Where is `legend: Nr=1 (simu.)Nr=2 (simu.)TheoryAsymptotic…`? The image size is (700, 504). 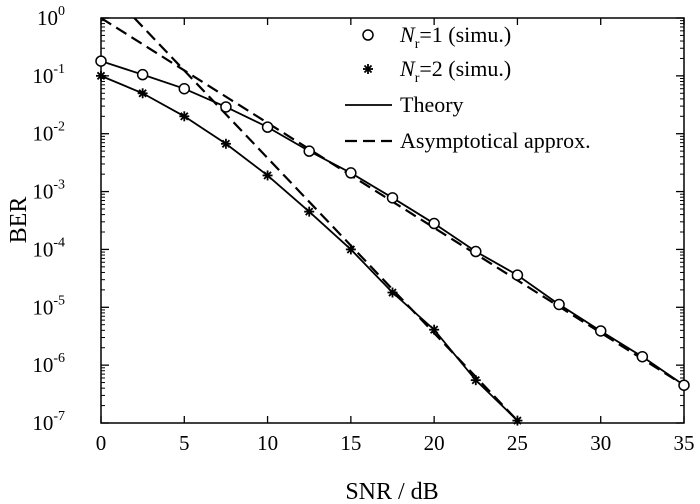
legend: Nr=1 (simu.)Nr=2 (simu.)TheoryAsymptotic… is located at coordinates (468, 87).